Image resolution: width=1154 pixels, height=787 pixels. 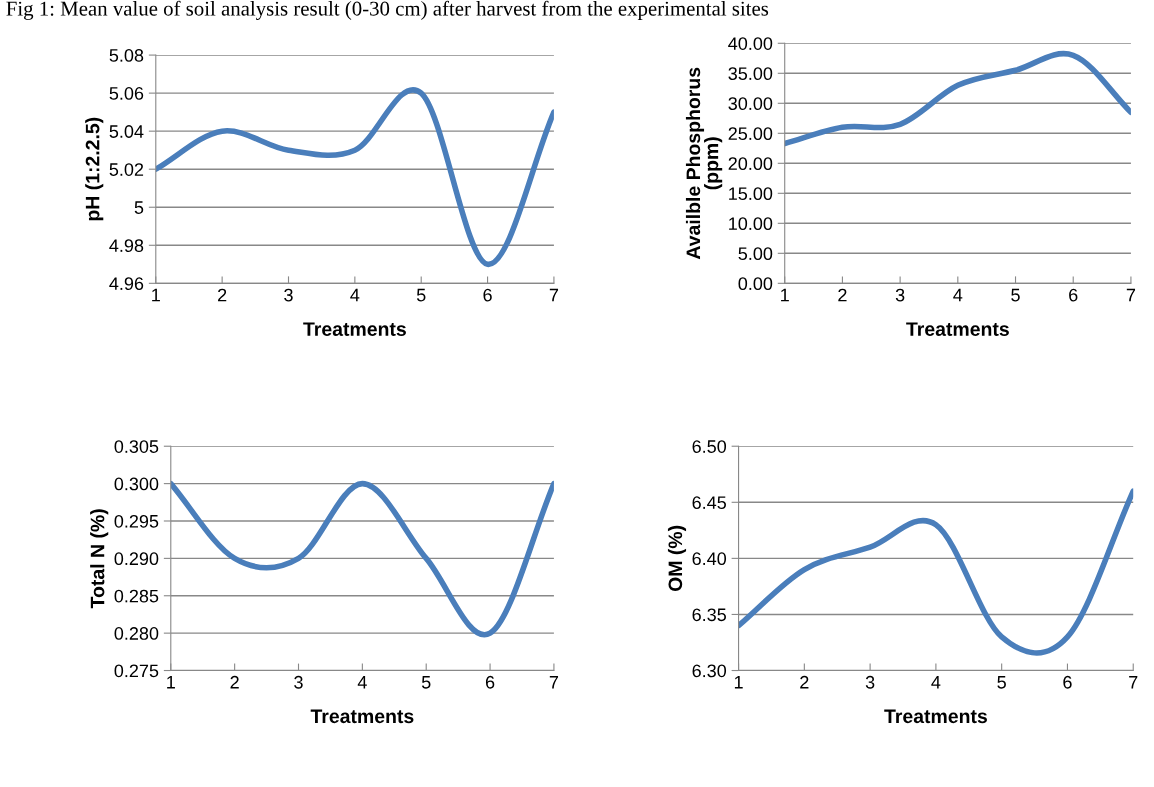 I want to click on y-tick-label: 10.00, so click(x=751, y=224).